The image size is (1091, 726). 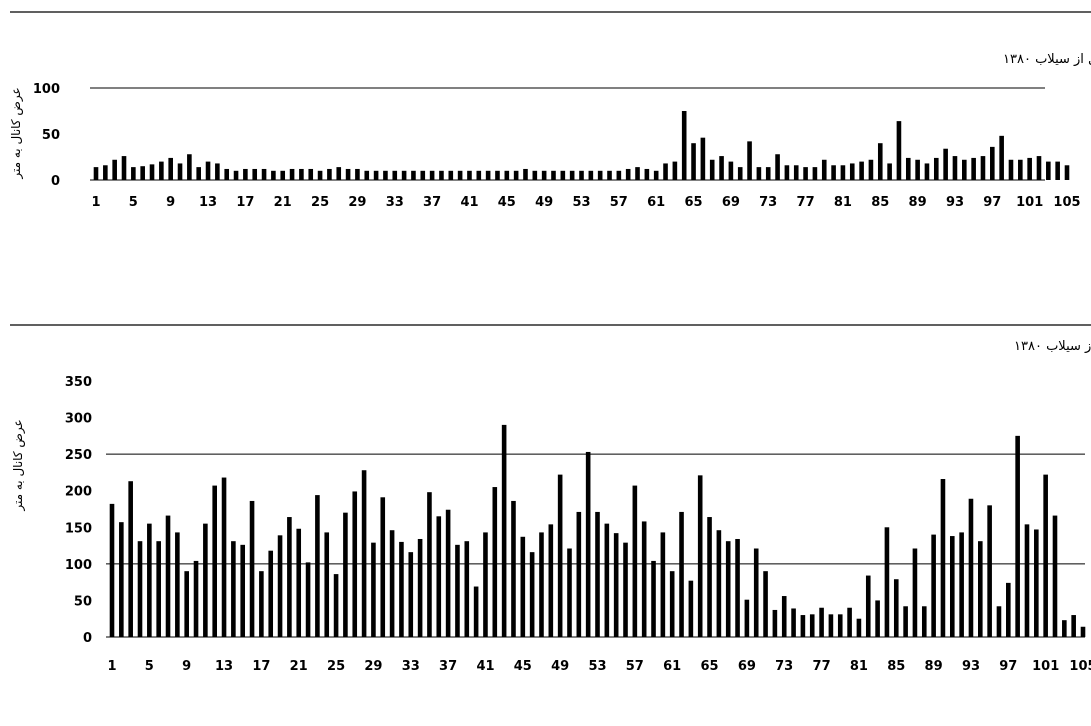 What do you see at coordinates (18, 465) in the screenshot?
I see `after-flood-chart-ylabel: عرض کانال به متر` at bounding box center [18, 465].